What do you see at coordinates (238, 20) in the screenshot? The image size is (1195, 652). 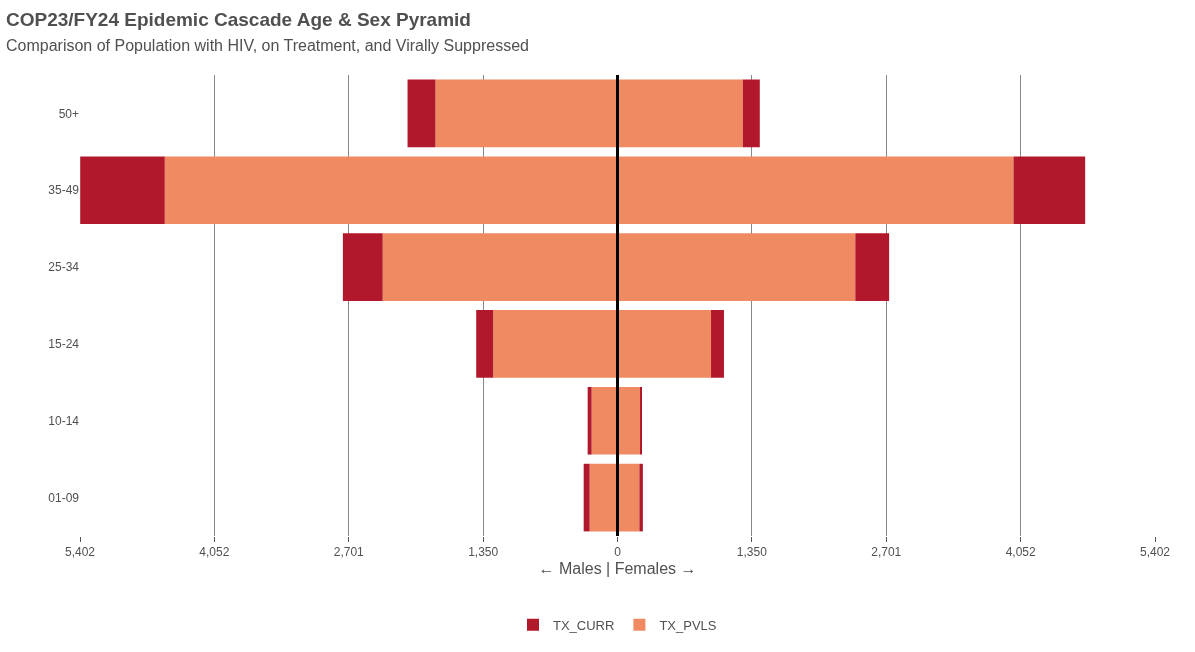 I see `chart-title: COP23/FY24 Epidemic Cascade Age & Sex Pyramid` at bounding box center [238, 20].